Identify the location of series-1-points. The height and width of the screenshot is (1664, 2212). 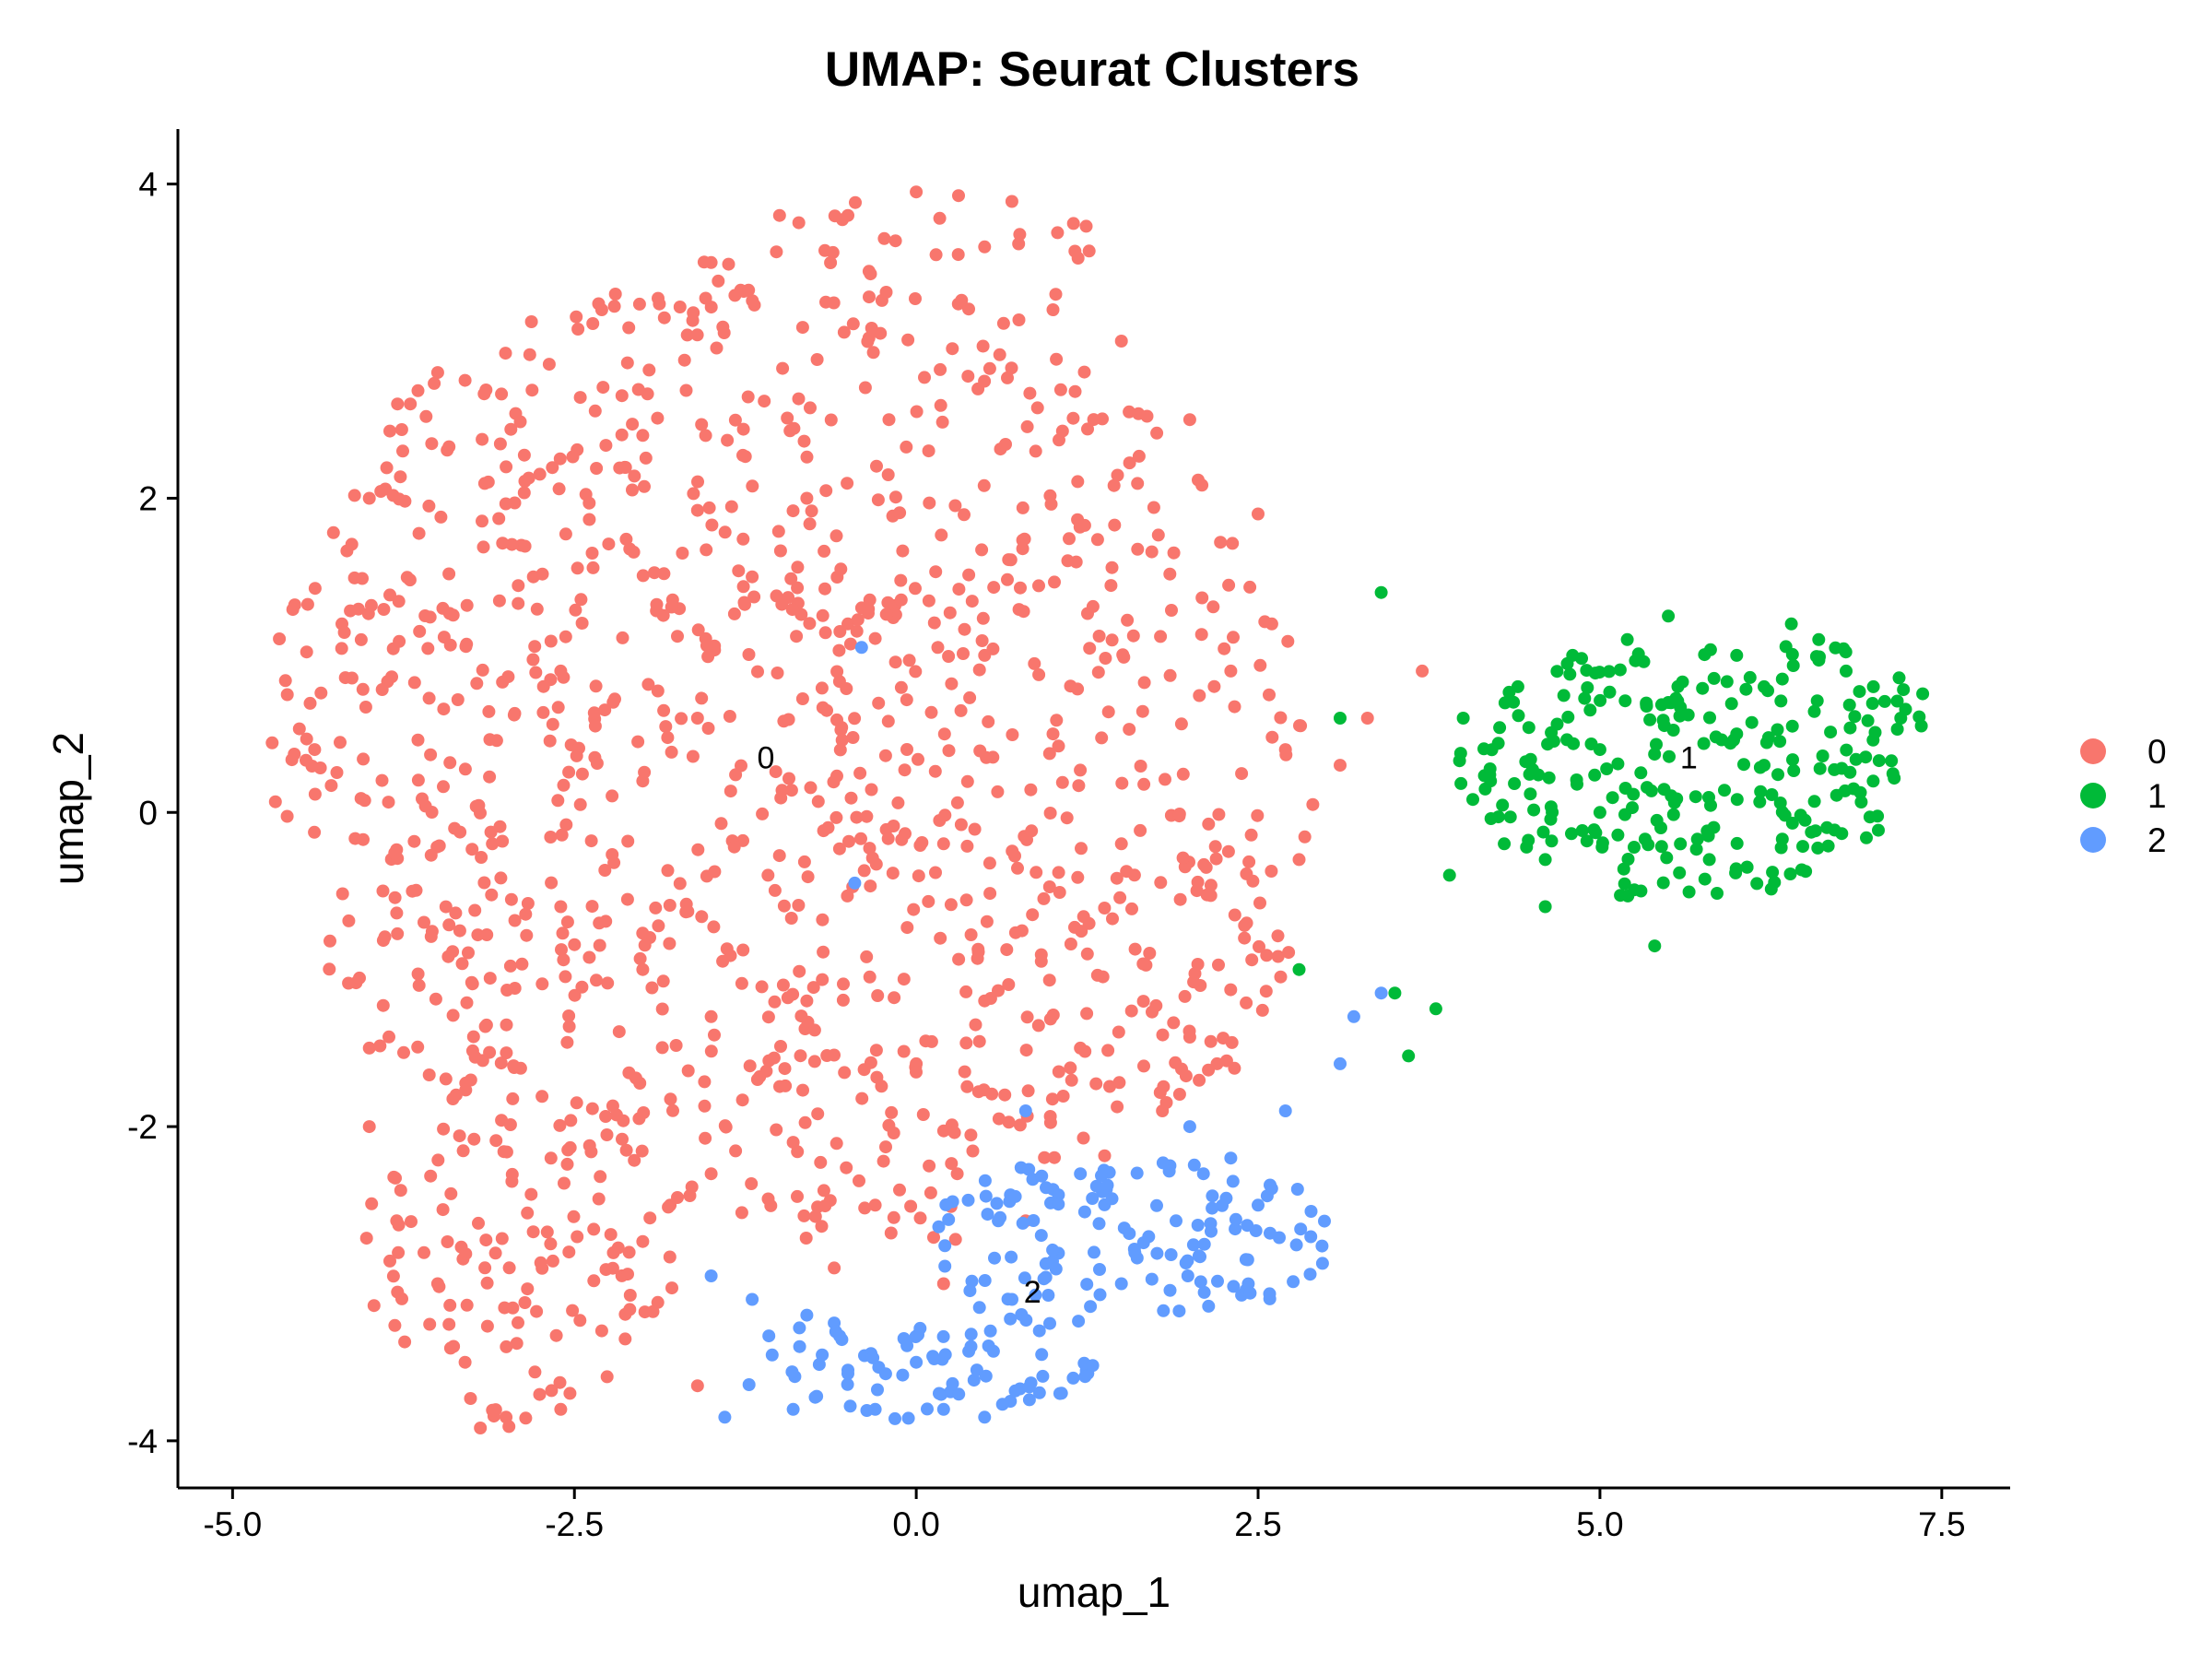
(1611, 824).